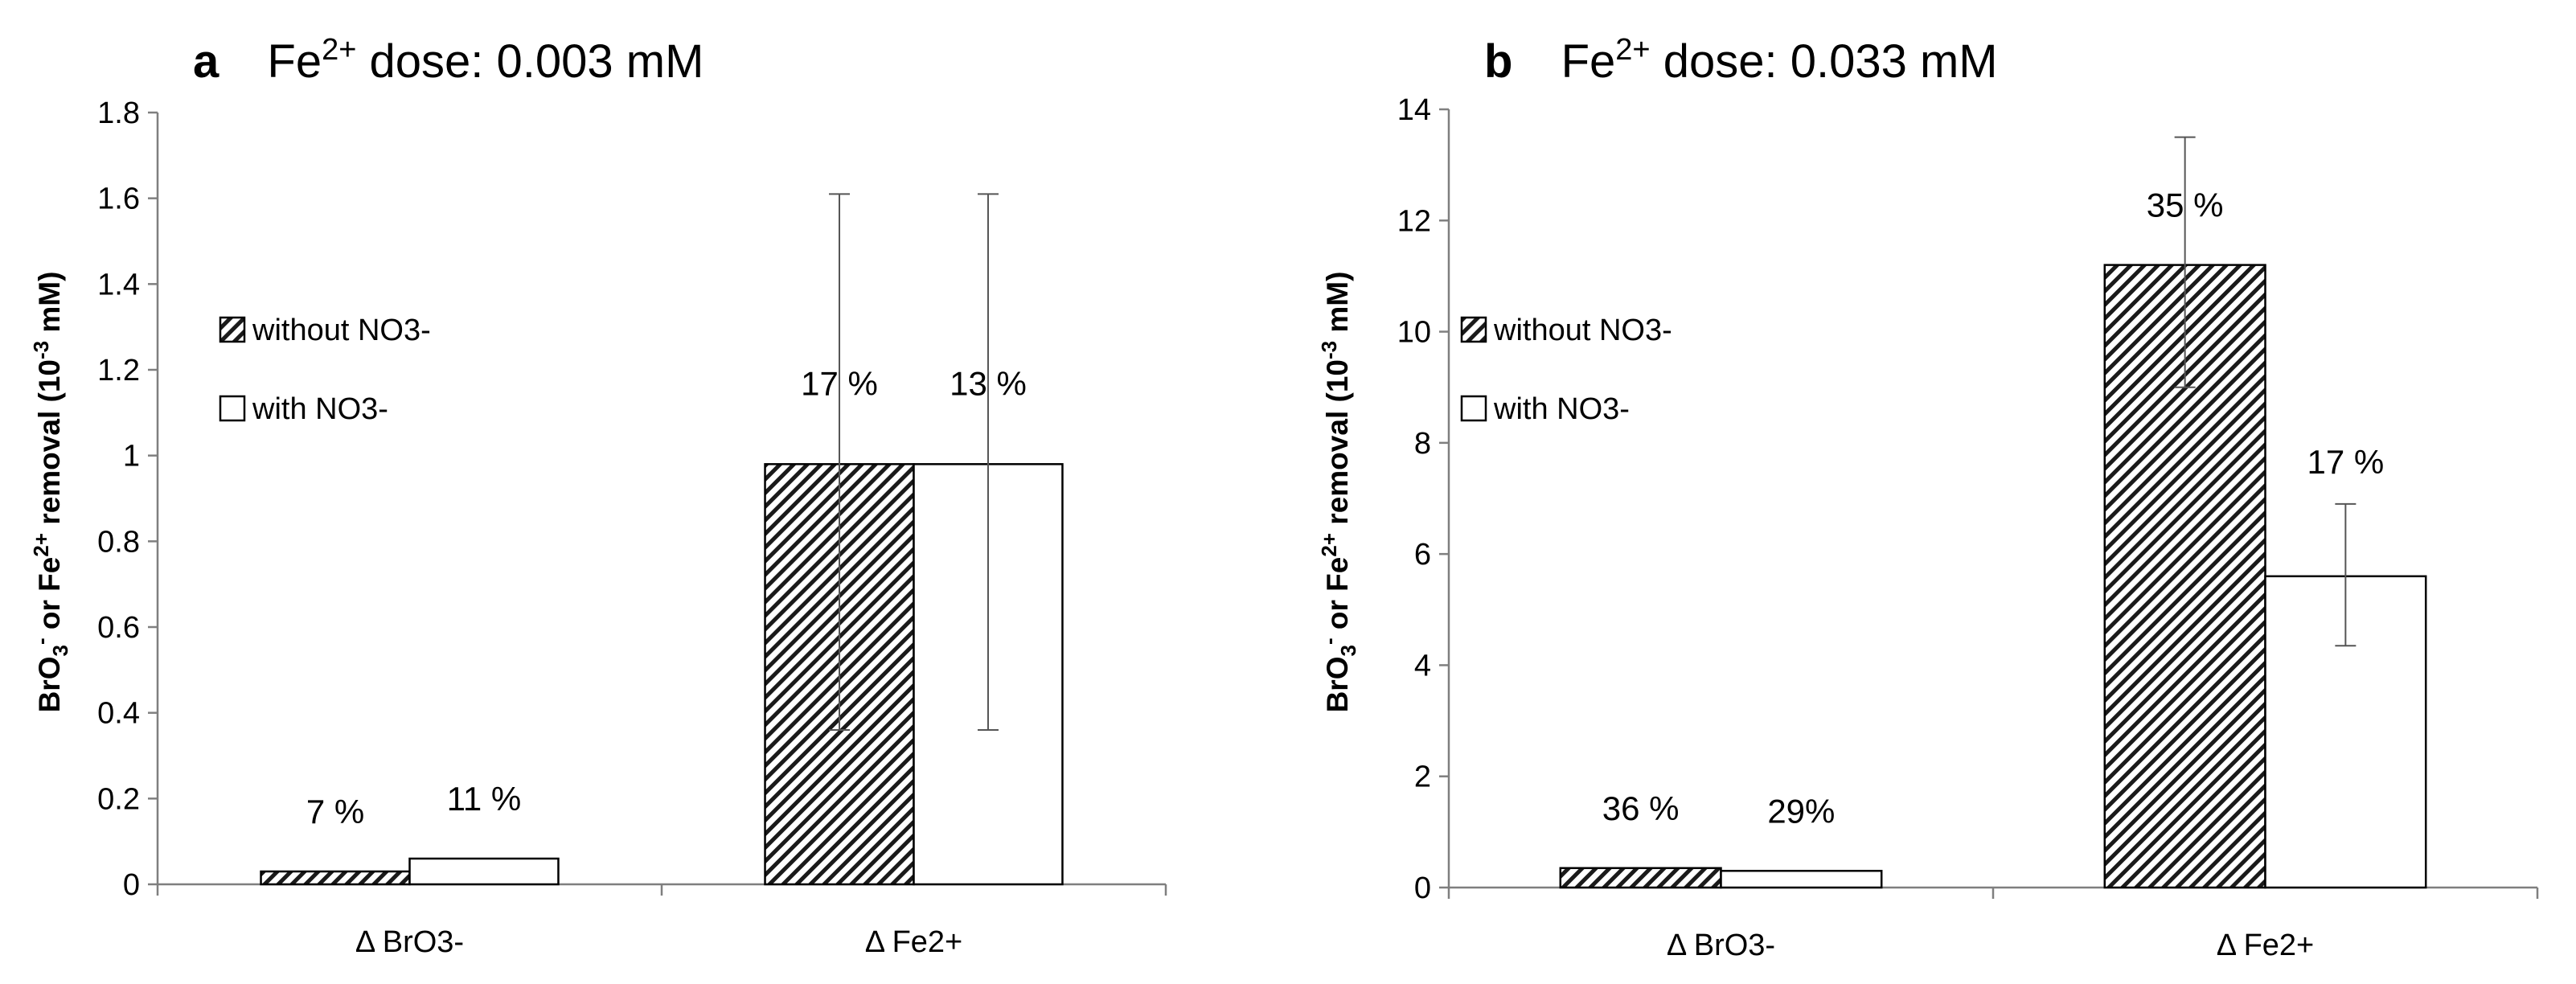 The height and width of the screenshot is (984, 2576). Describe the element at coordinates (119, 799) in the screenshot. I see `y-tick-label: 0.2` at that location.